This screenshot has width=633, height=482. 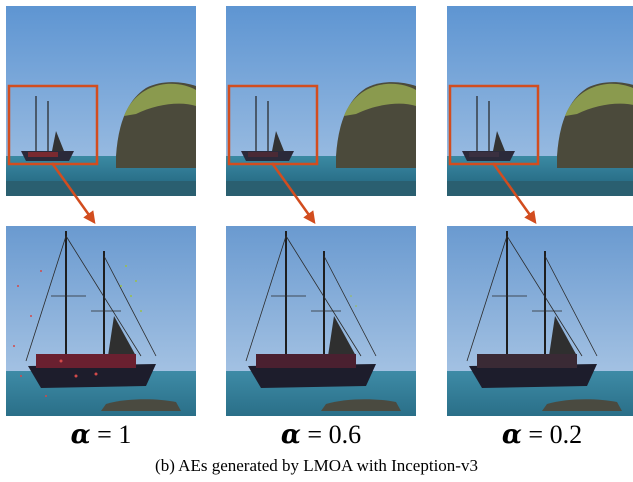 I want to click on alpha-value: = 0.2, so click(x=555, y=434).